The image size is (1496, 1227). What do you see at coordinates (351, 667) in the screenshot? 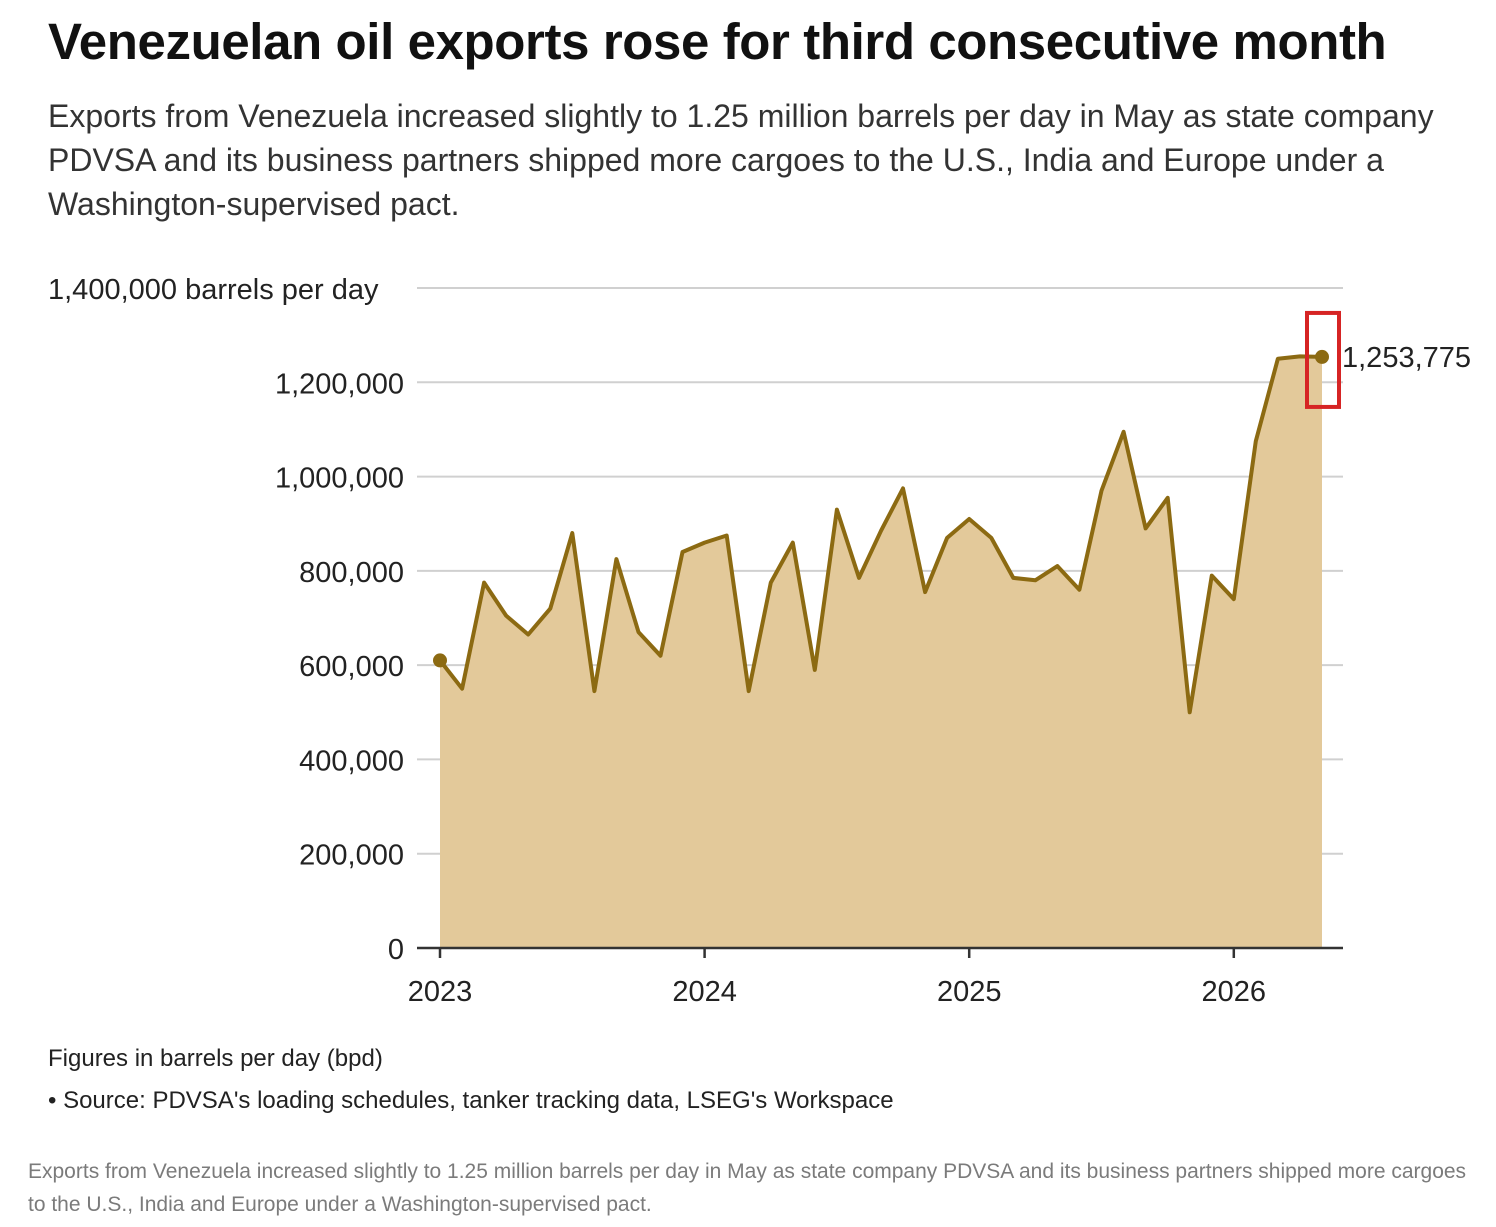
I see `y-tick-label: 600,000` at bounding box center [351, 667].